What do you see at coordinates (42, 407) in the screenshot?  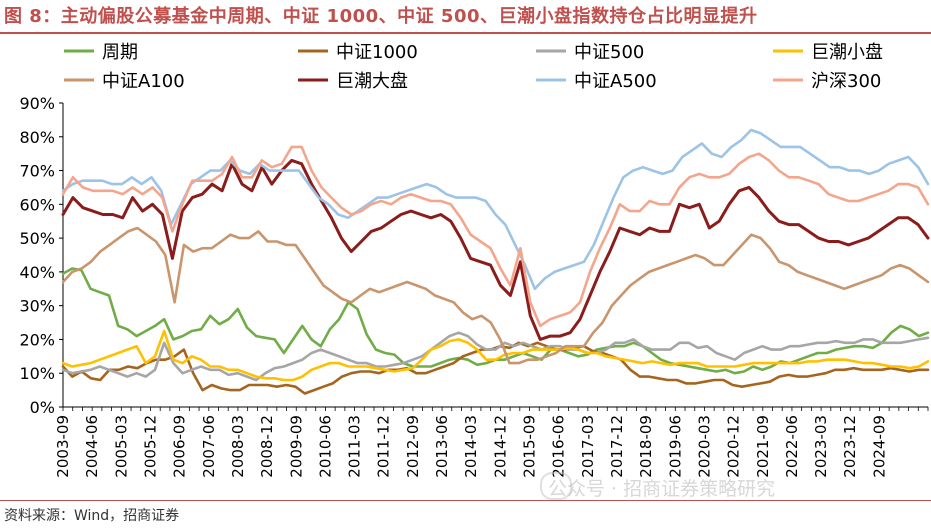 I see `y-tick-label: 0%` at bounding box center [42, 407].